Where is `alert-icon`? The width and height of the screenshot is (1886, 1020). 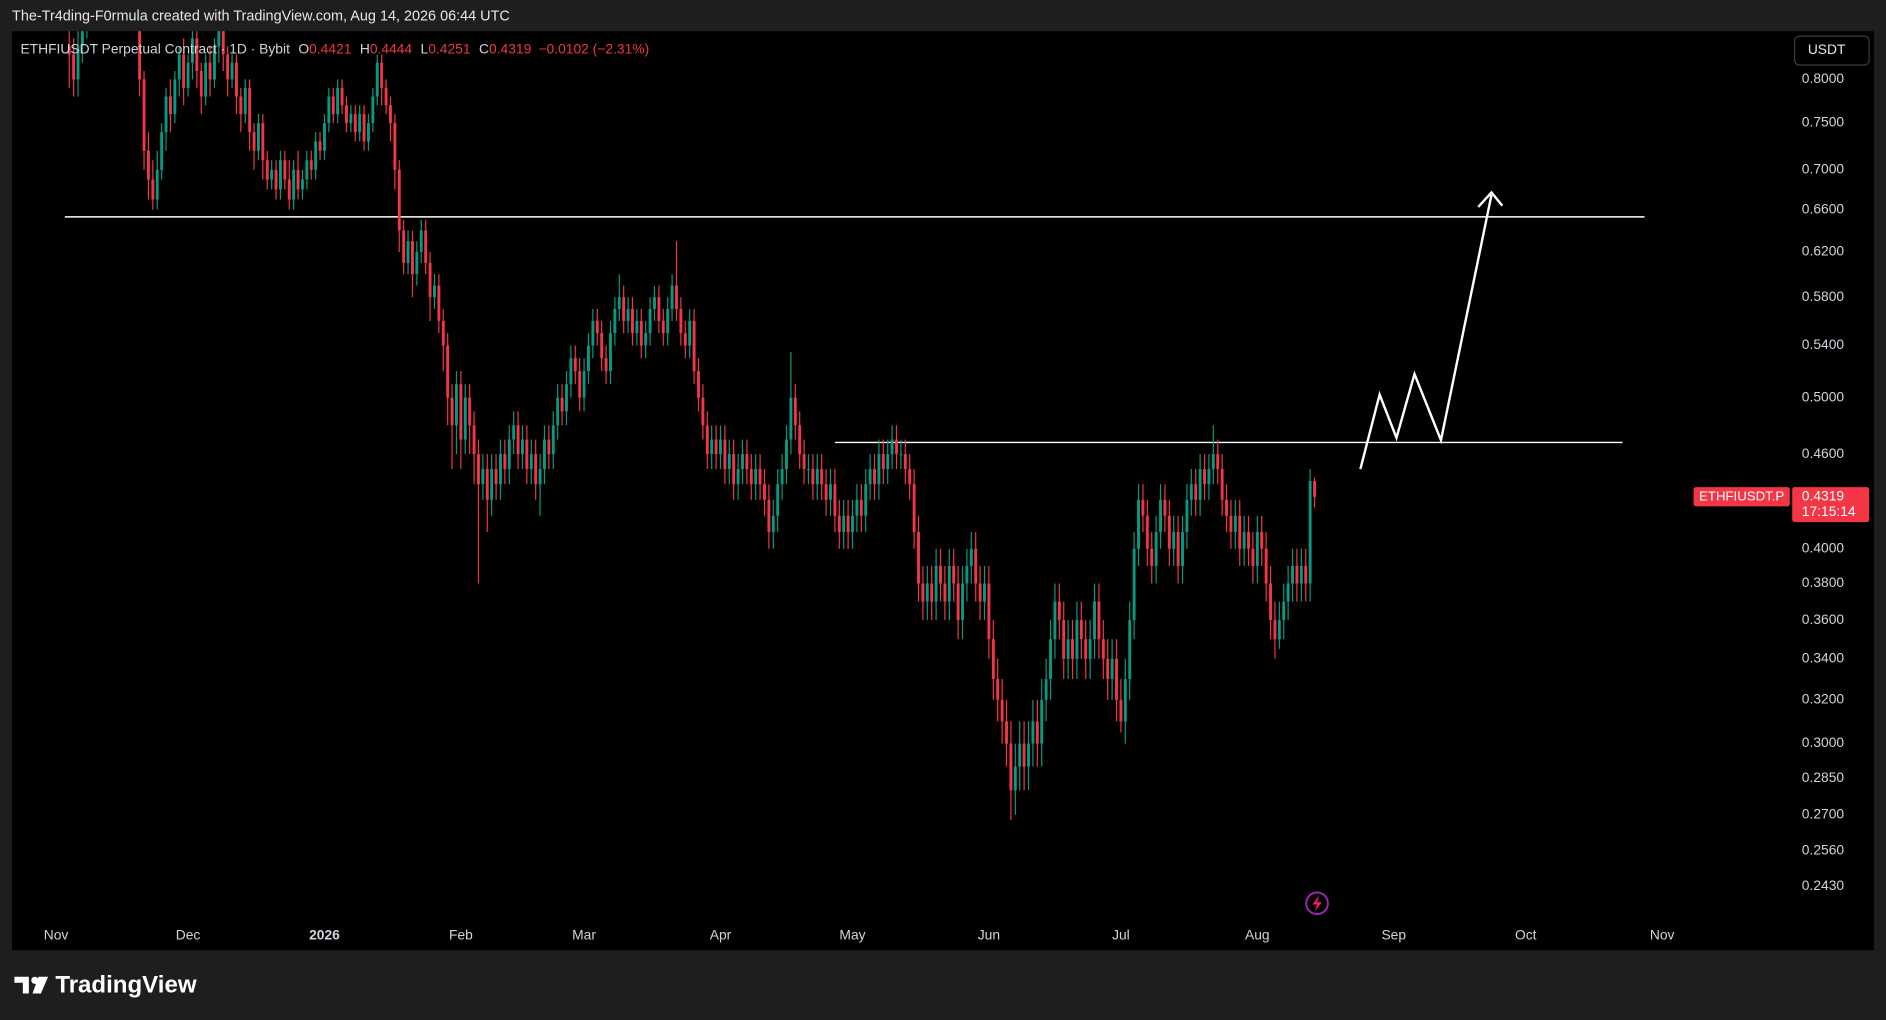
alert-icon is located at coordinates (1317, 903).